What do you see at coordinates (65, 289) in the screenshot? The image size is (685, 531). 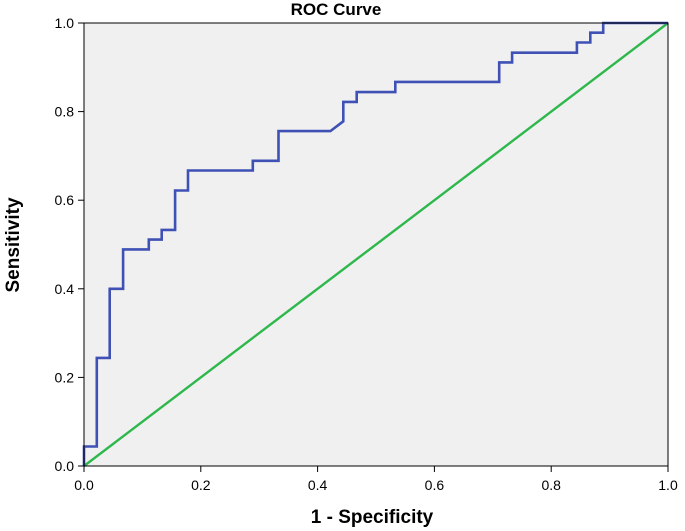 I see `y-tick-label: 0.4` at bounding box center [65, 289].